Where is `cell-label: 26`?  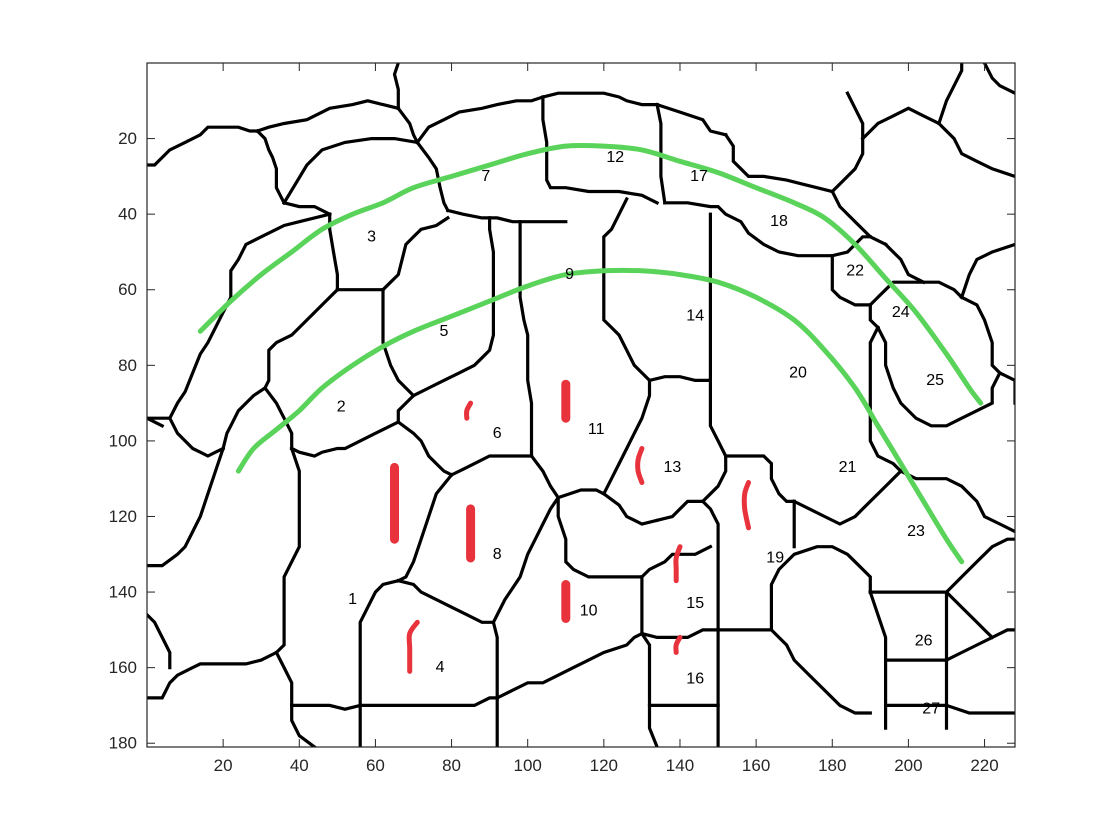 cell-label: 26 is located at coordinates (924, 641).